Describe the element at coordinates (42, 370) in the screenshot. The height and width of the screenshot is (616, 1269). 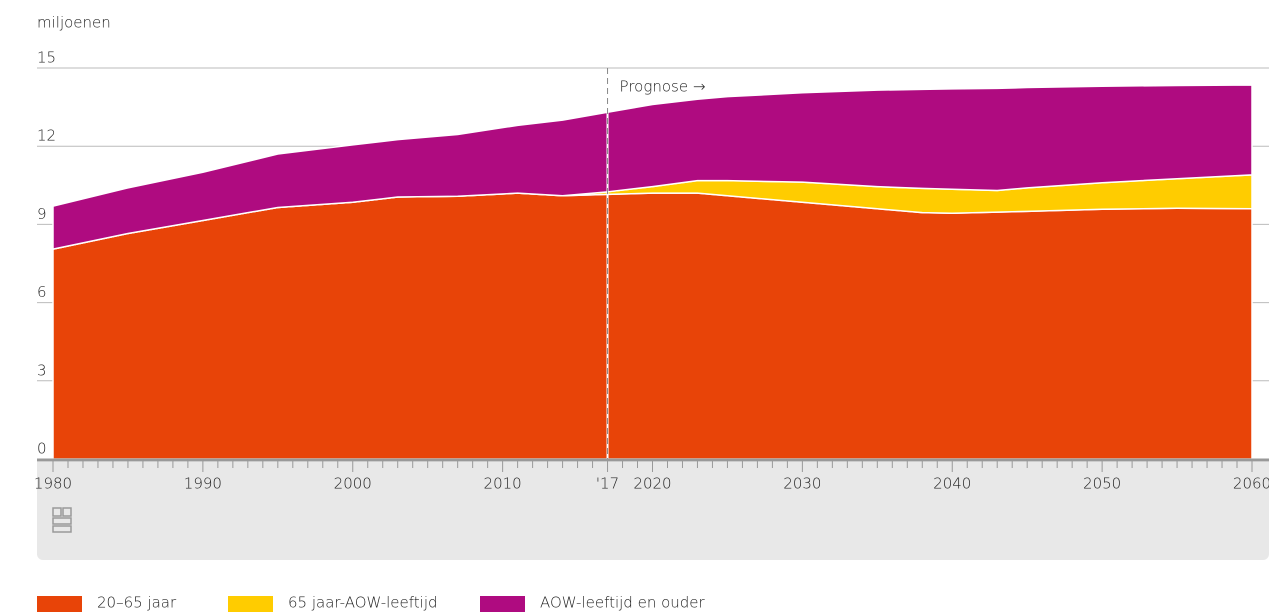
I see `y-tick-label: 3` at that location.